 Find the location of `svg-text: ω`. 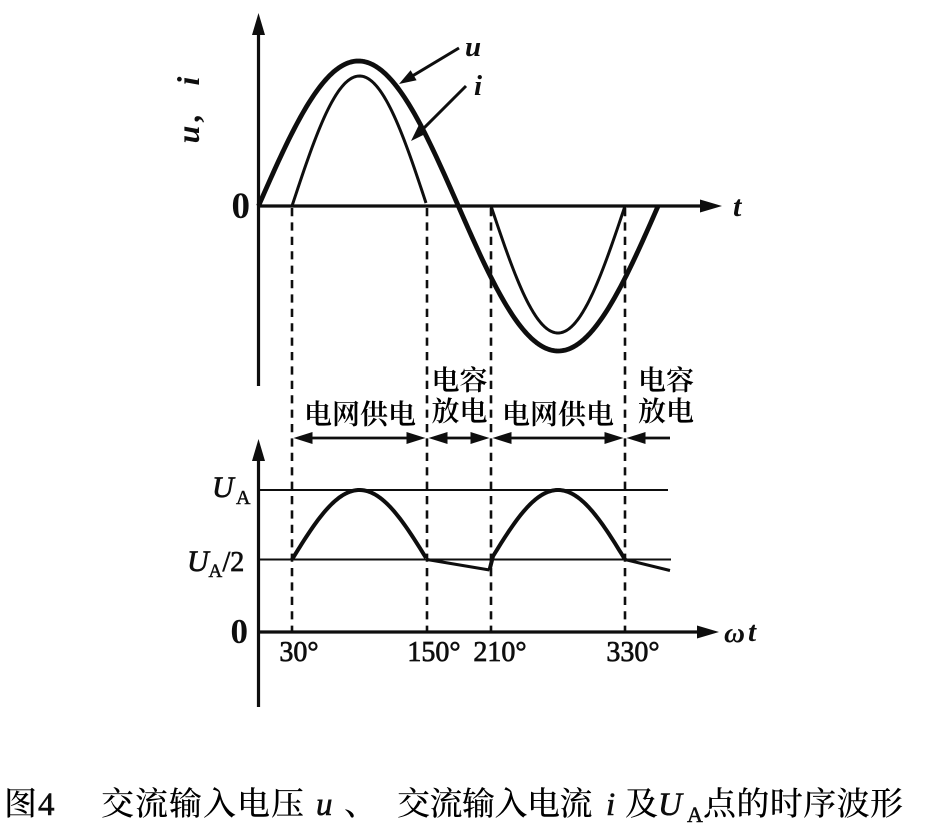

svg-text: ω is located at coordinates (734, 633).